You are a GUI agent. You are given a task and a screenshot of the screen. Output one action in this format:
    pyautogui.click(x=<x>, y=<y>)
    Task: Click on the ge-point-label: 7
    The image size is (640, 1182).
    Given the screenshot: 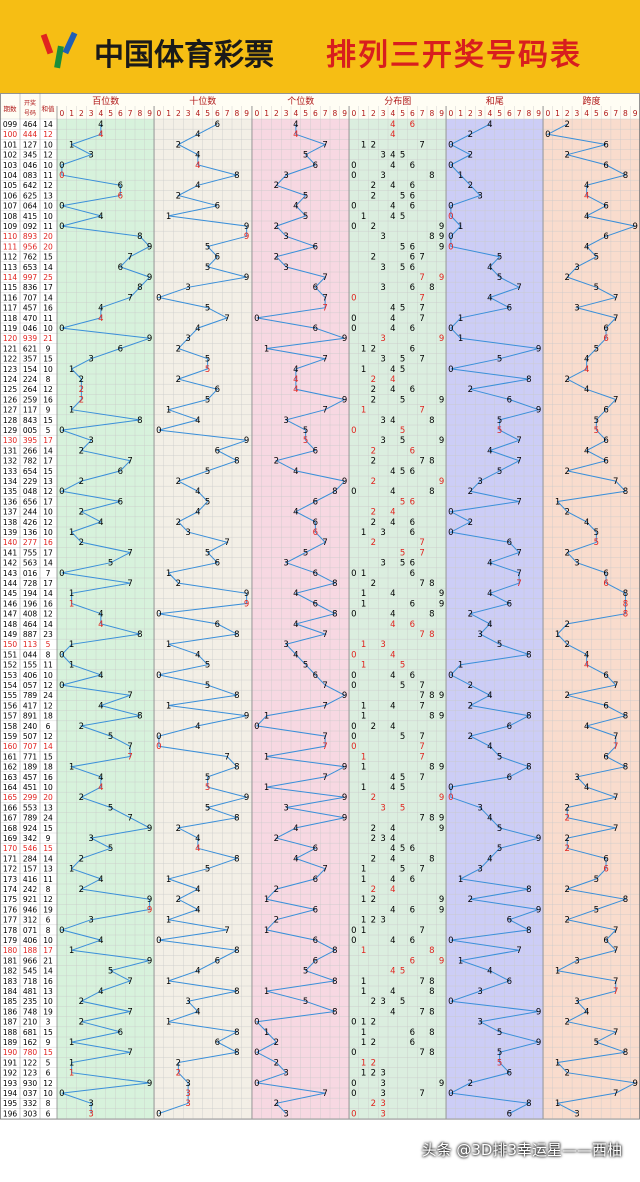 What is the action you would take?
    pyautogui.click(x=324, y=309)
    